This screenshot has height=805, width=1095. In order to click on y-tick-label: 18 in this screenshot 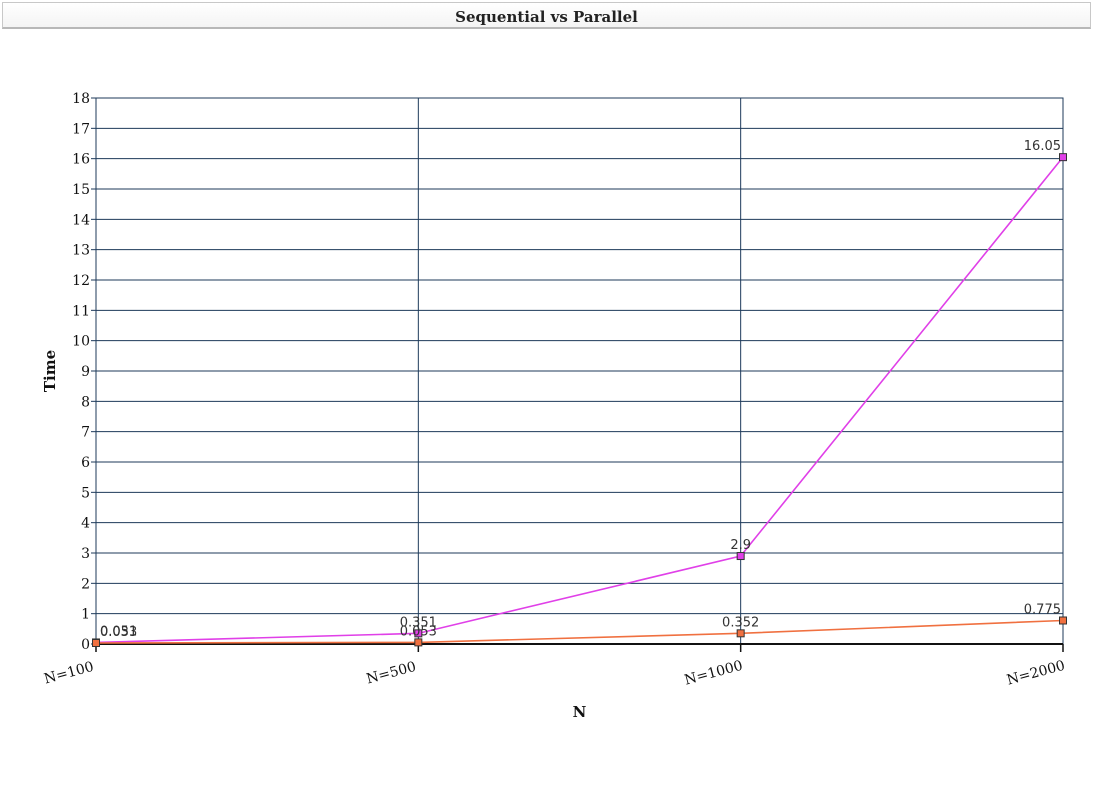, I will do `click(81, 99)`.